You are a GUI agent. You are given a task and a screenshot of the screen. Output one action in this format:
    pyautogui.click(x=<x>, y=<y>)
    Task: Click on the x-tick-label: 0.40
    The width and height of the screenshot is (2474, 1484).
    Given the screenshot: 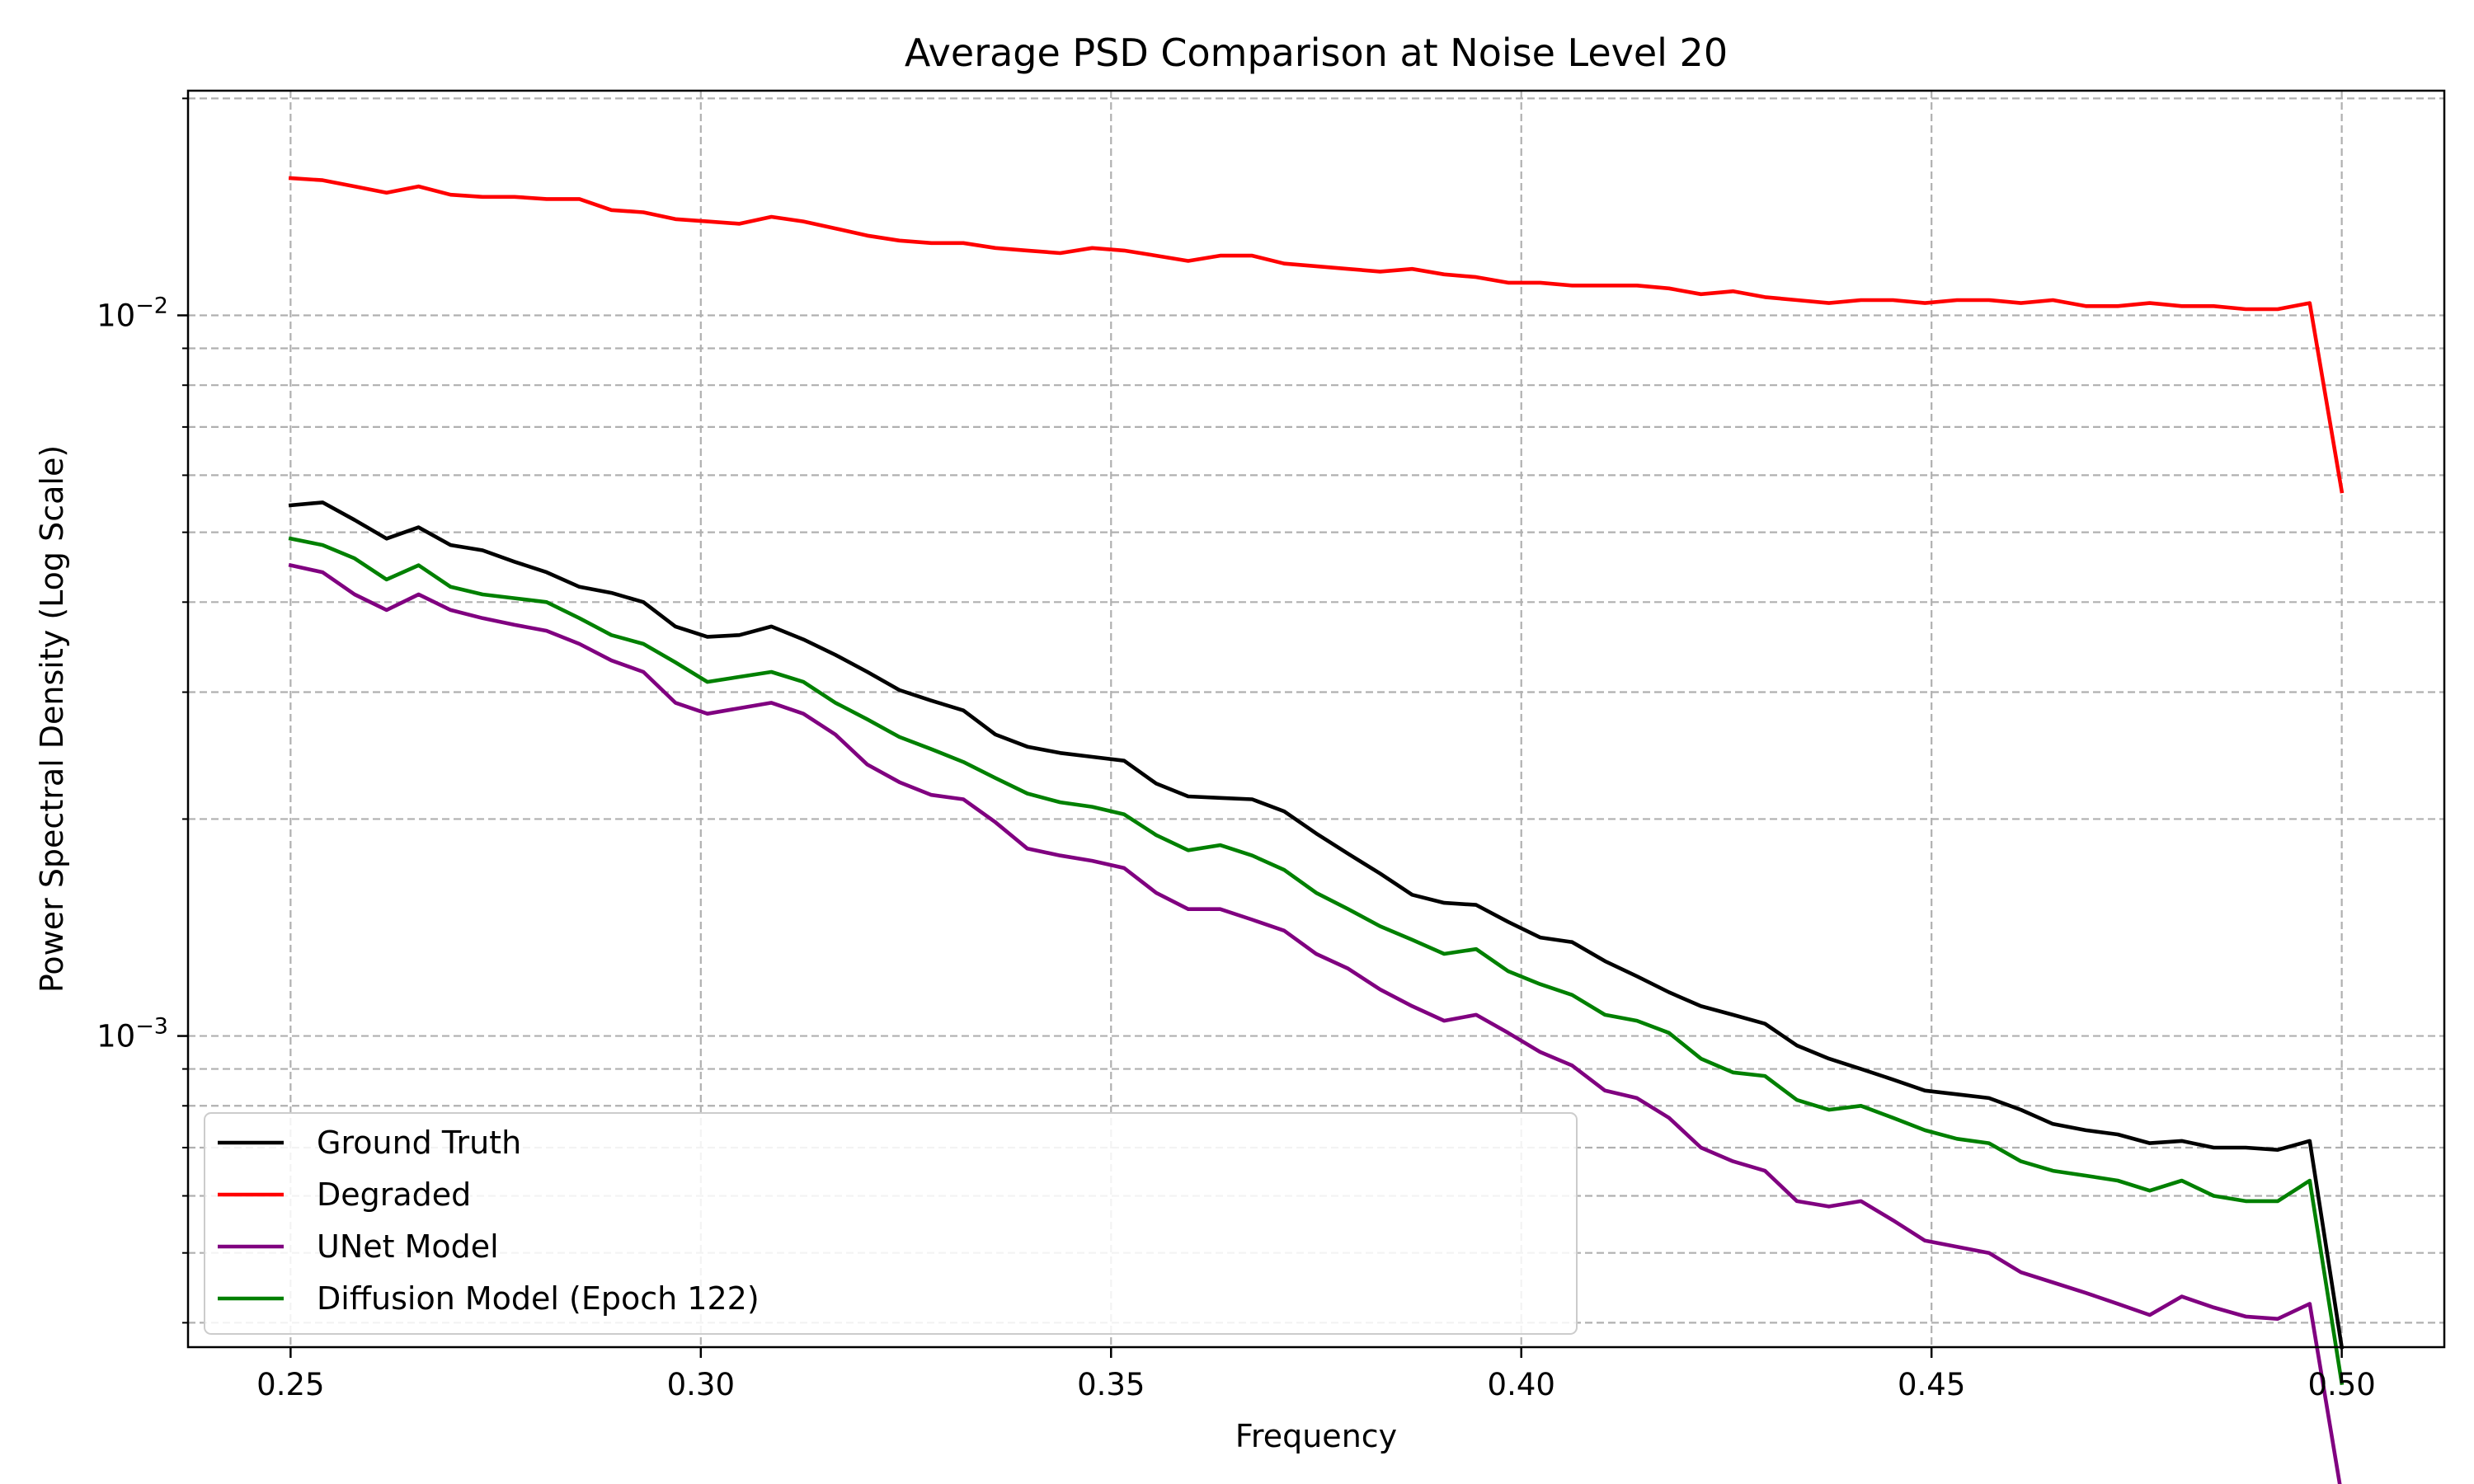 What is the action you would take?
    pyautogui.click(x=1521, y=1384)
    